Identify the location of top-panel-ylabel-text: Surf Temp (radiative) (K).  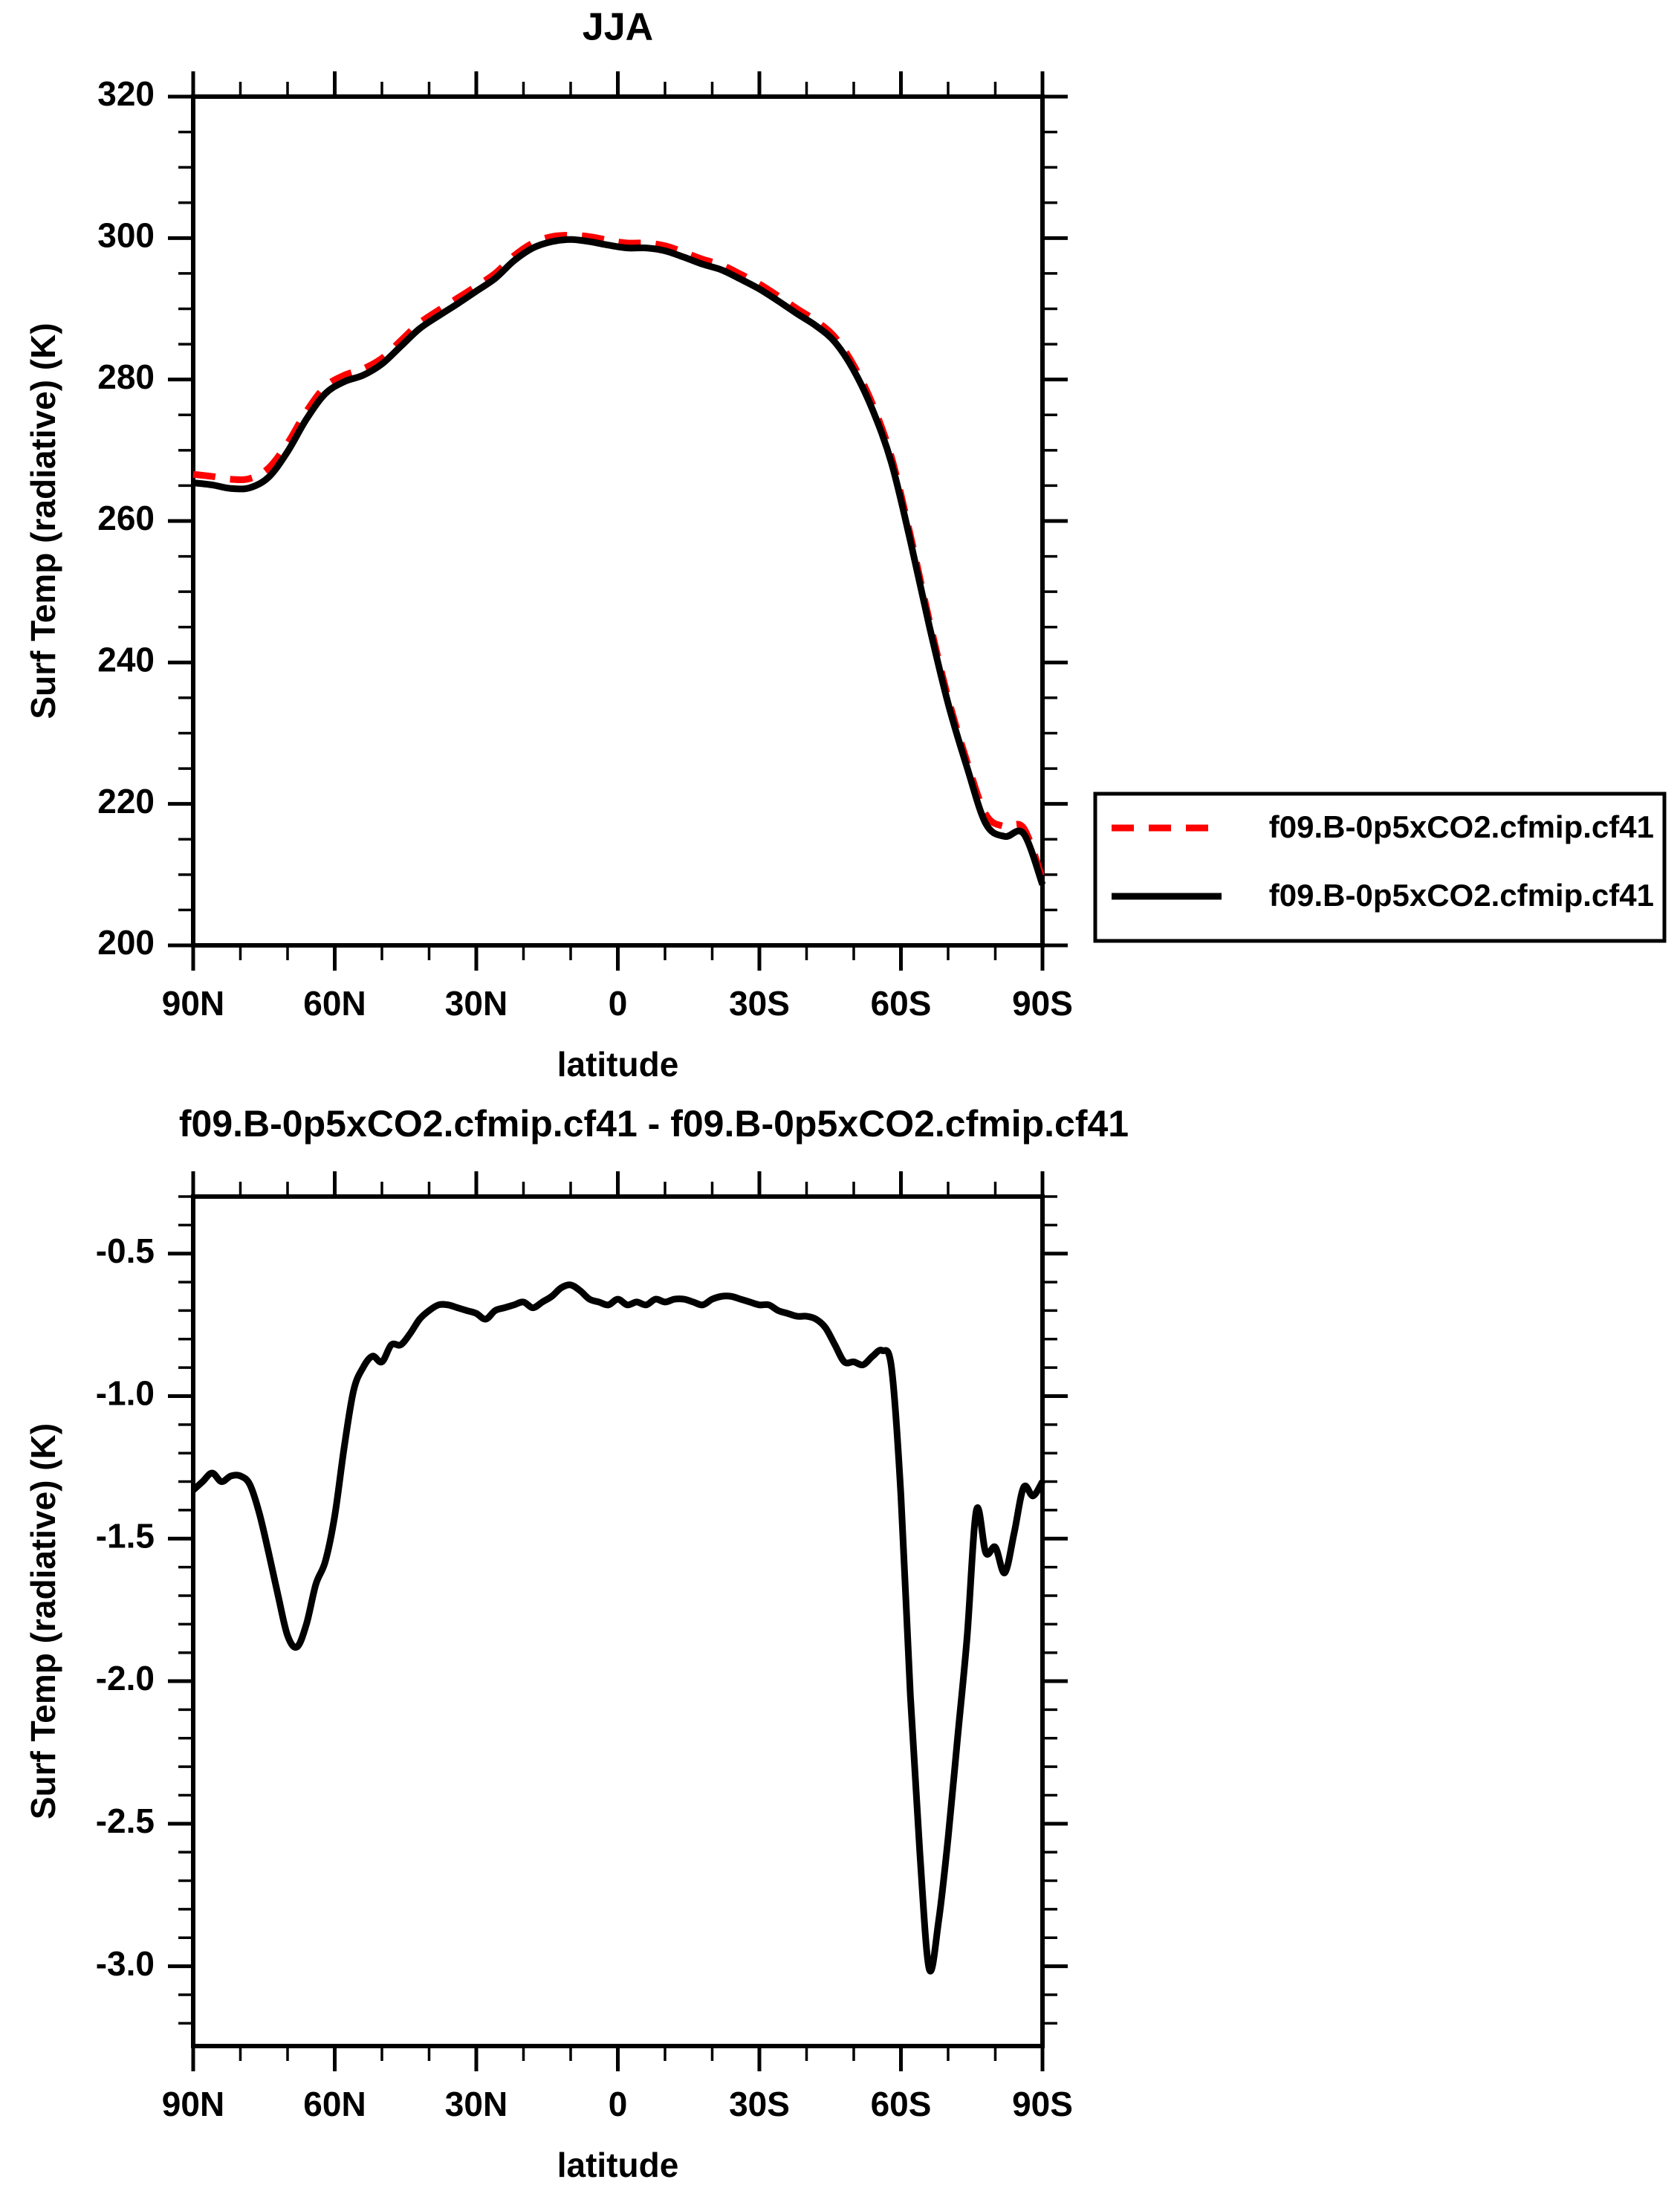
(43, 521).